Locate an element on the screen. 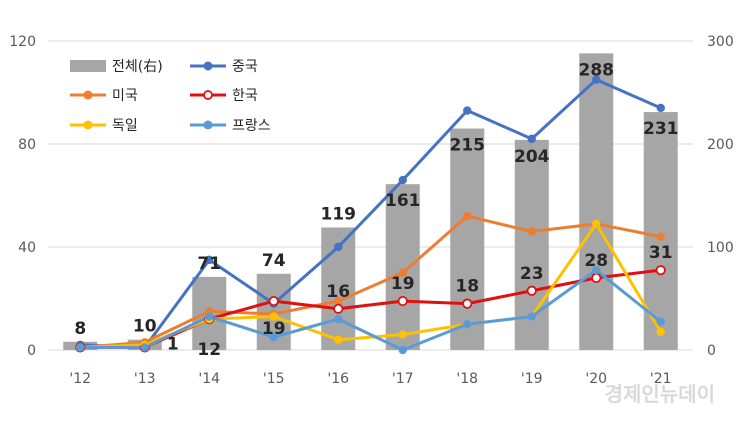 The height and width of the screenshot is (433, 742). korea-value-label: 16 is located at coordinates (338, 292).